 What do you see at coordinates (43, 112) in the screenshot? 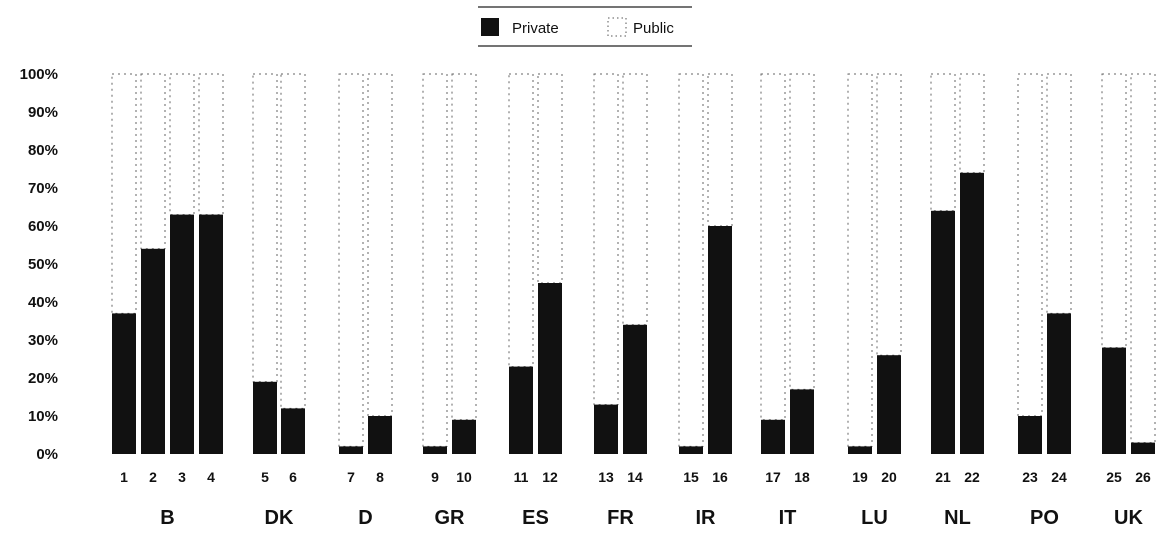
I see `y-tick-label: 90%` at bounding box center [43, 112].